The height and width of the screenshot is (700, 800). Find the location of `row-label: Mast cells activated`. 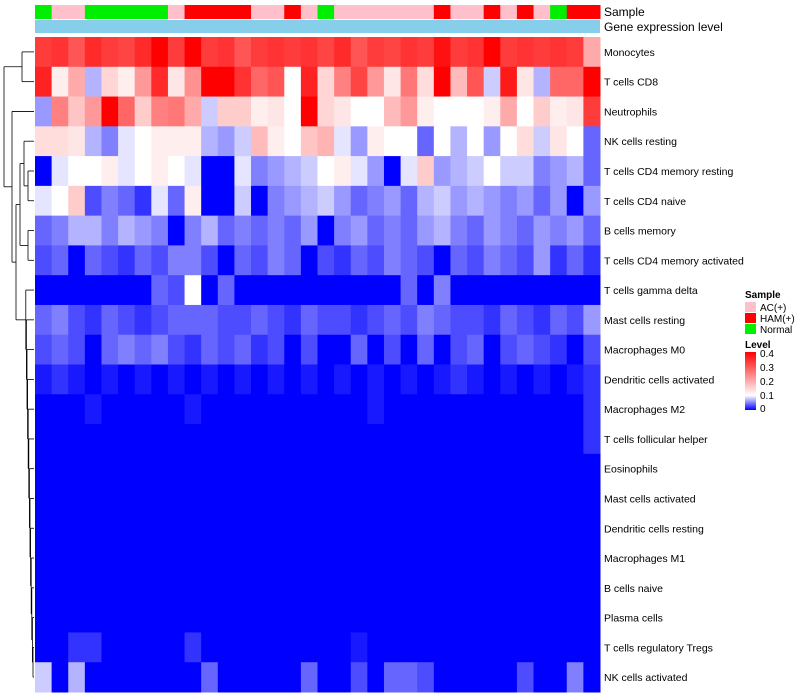

row-label: Mast cells activated is located at coordinates (650, 499).